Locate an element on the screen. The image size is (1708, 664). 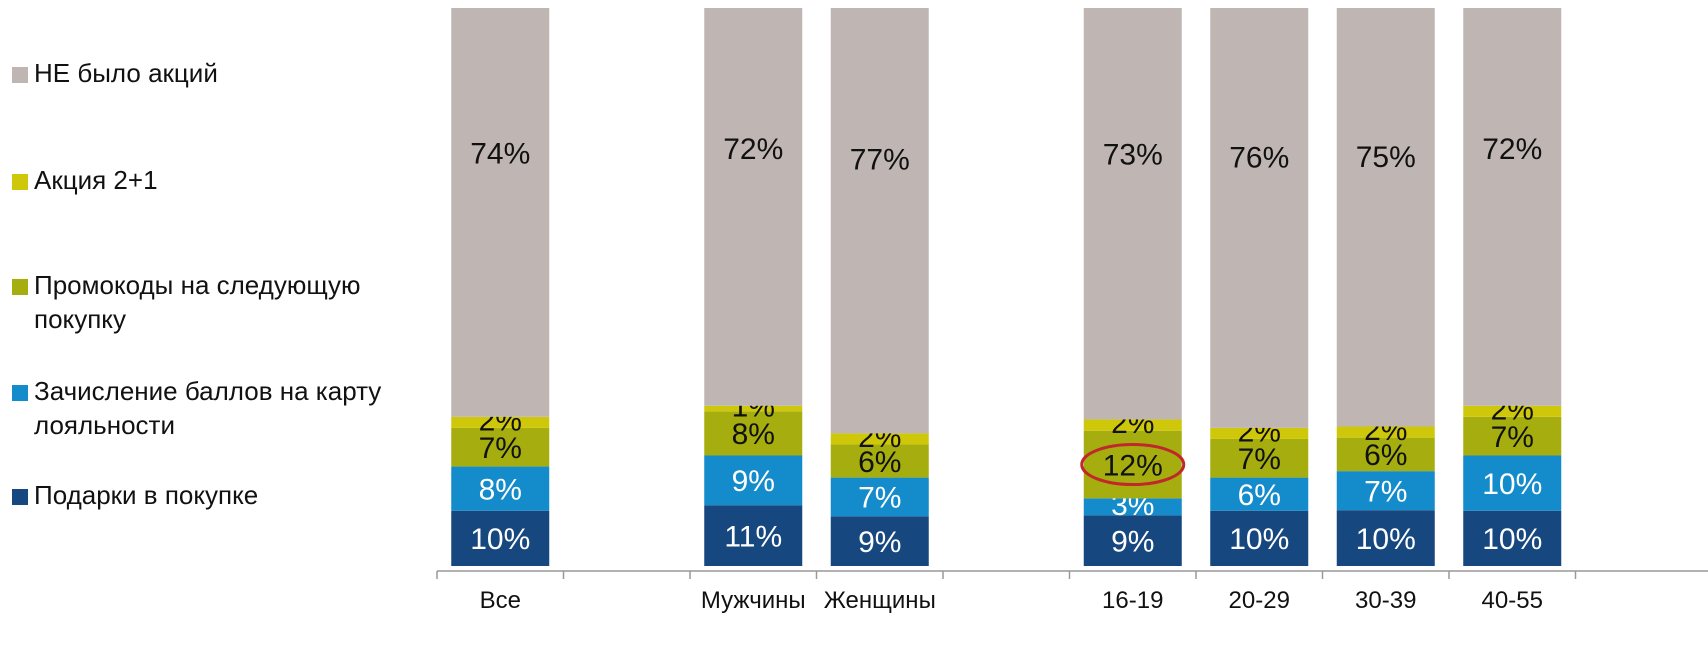
bar-Все: 10%8%7%2%74% is located at coordinates (500, 287).